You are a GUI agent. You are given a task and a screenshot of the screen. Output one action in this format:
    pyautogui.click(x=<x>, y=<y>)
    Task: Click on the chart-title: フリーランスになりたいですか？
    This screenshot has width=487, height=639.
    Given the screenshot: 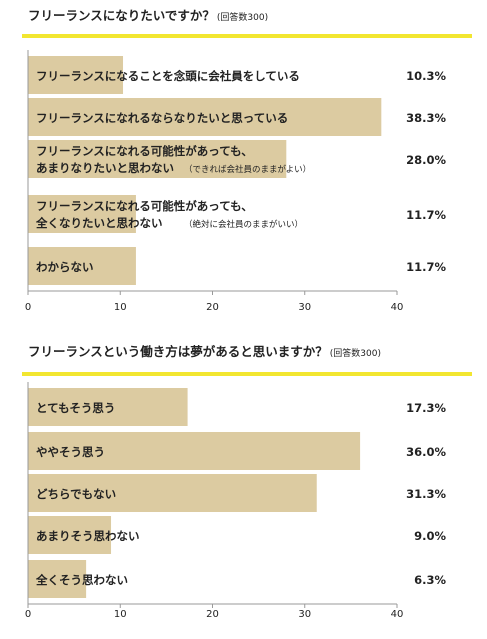 What is the action you would take?
    pyautogui.click(x=121, y=15)
    